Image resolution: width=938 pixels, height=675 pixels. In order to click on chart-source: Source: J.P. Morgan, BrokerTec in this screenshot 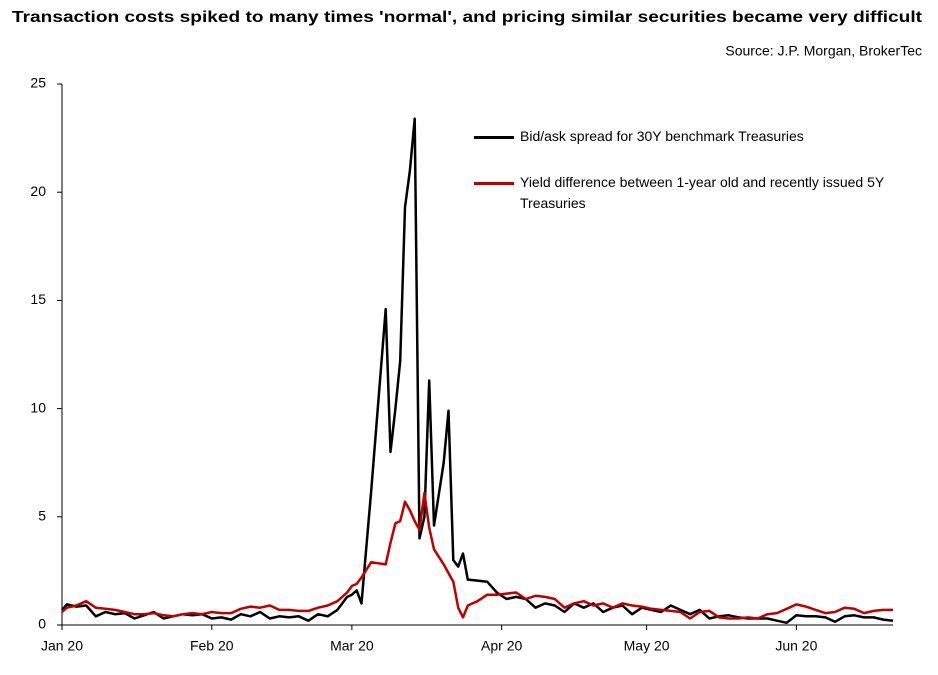, I will do `click(823, 51)`.